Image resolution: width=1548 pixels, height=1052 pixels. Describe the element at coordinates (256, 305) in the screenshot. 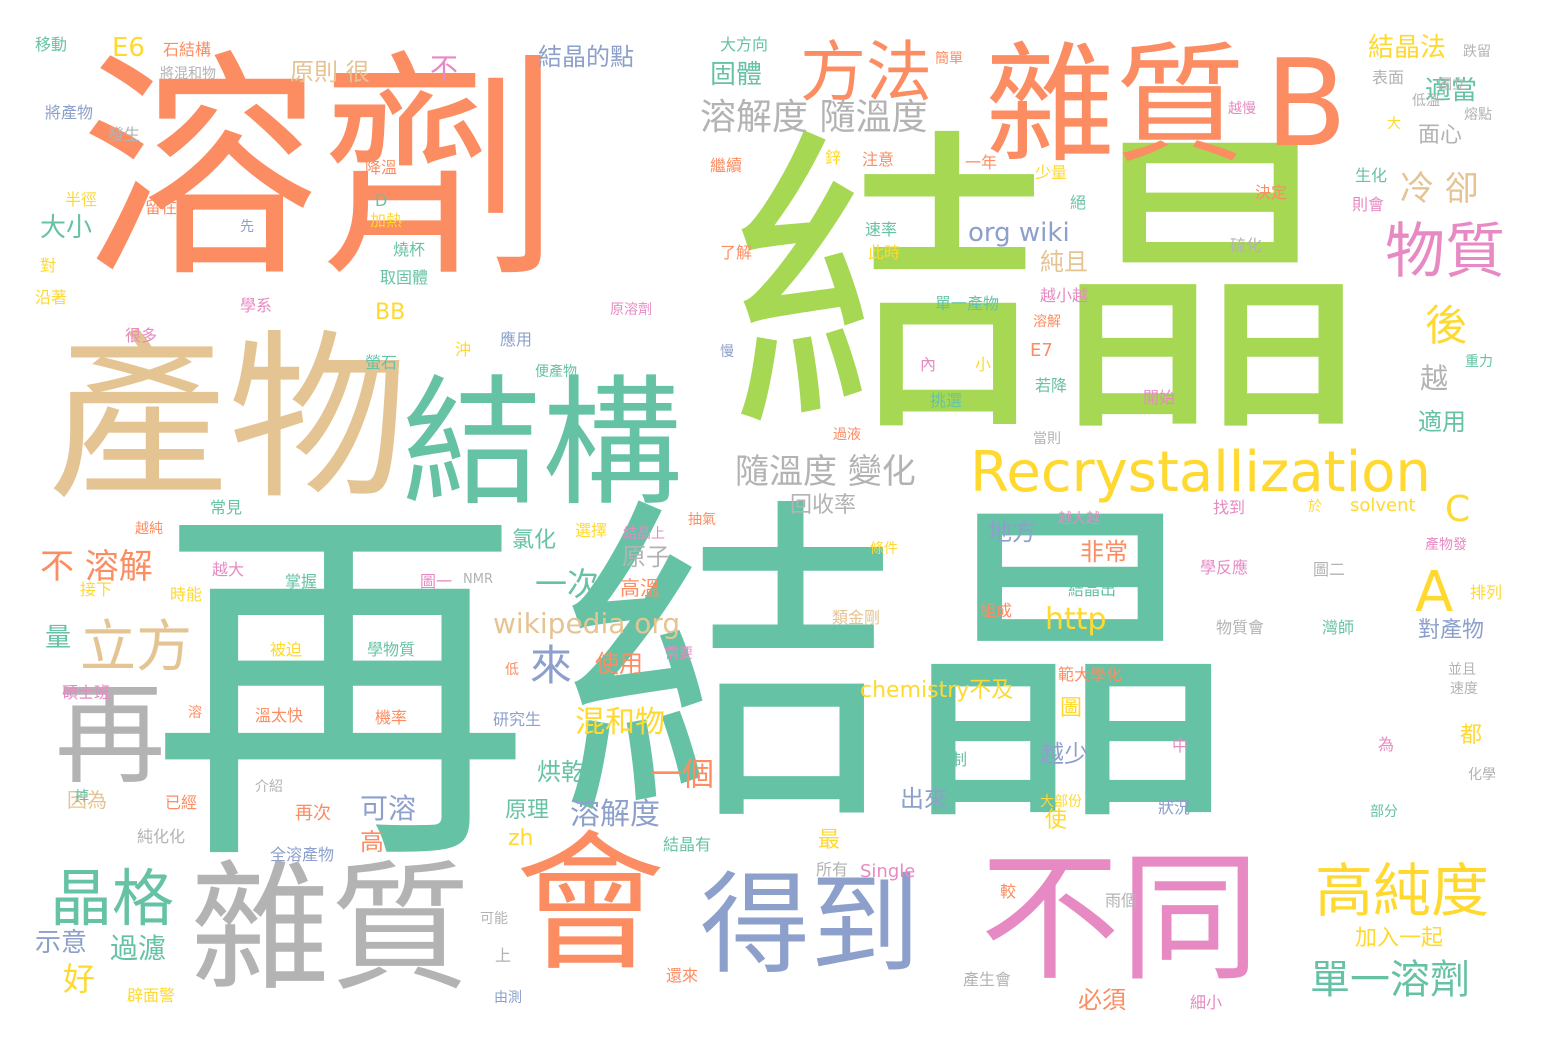

I see `word: 學系` at that location.